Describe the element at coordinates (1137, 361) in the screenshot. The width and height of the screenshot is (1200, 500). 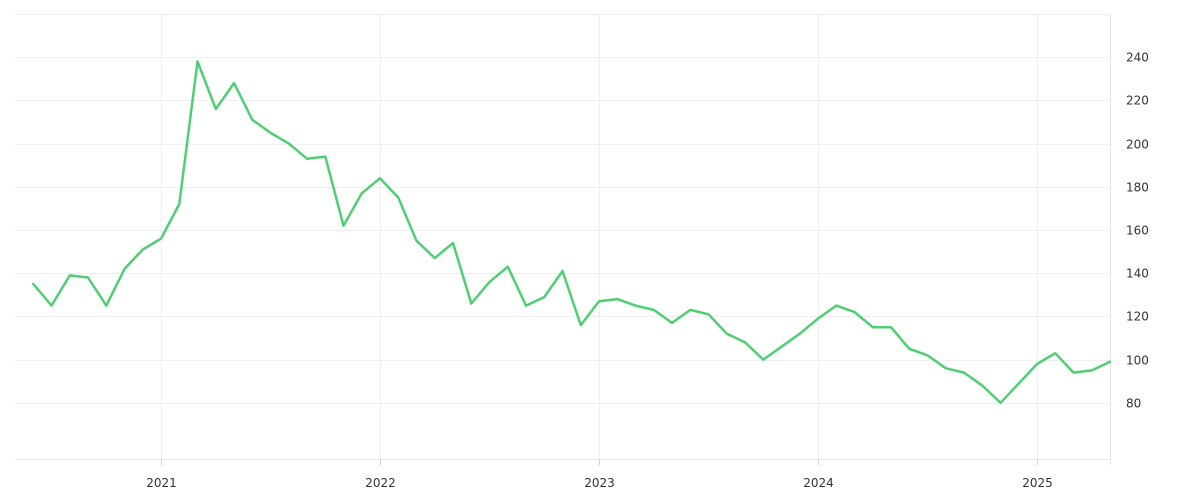
I see `y-tick-label: 100` at that location.